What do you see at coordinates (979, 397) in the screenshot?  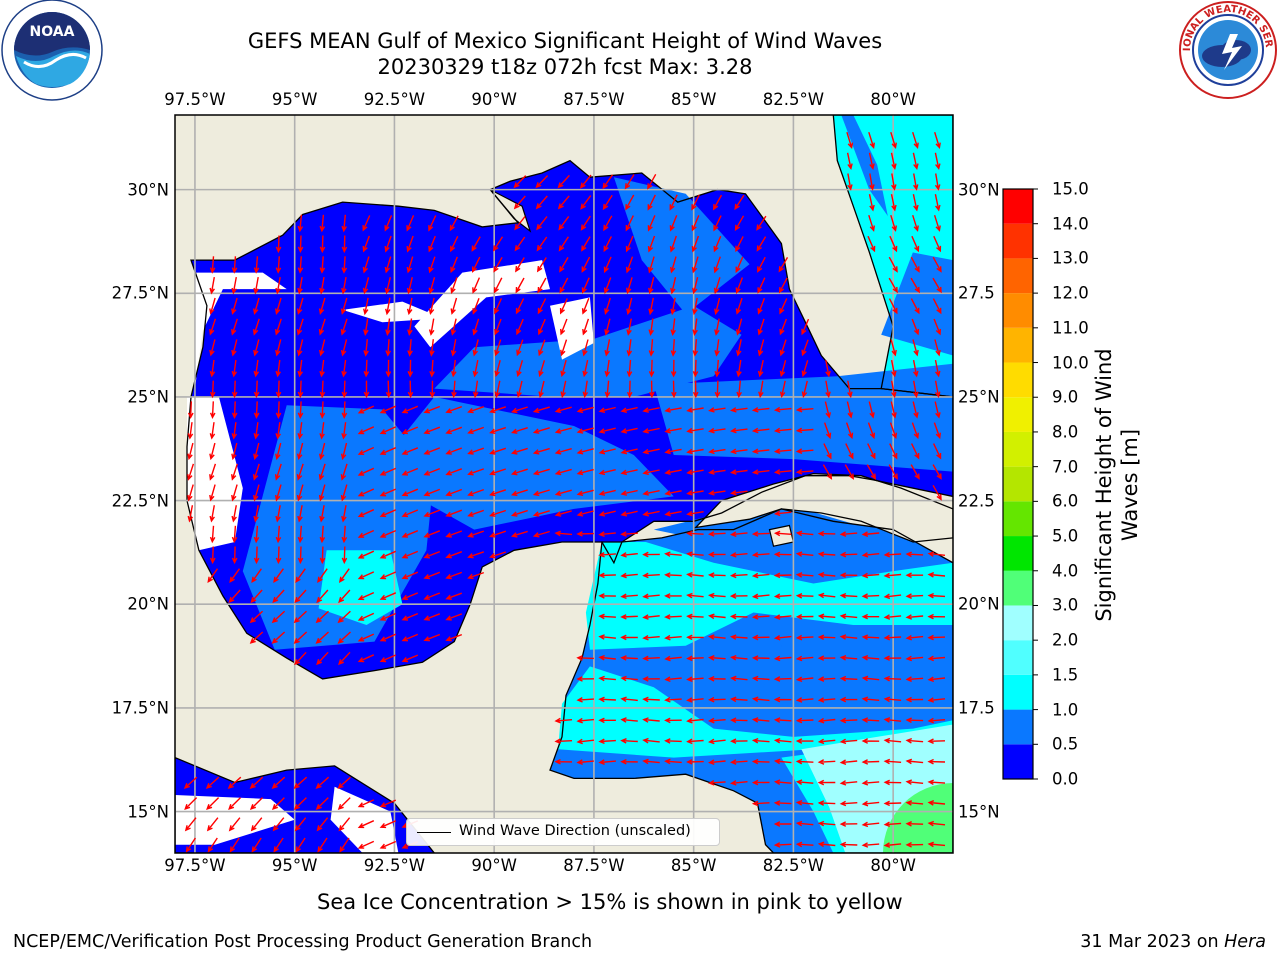 I see `lat-tick-right: 25°N` at bounding box center [979, 397].